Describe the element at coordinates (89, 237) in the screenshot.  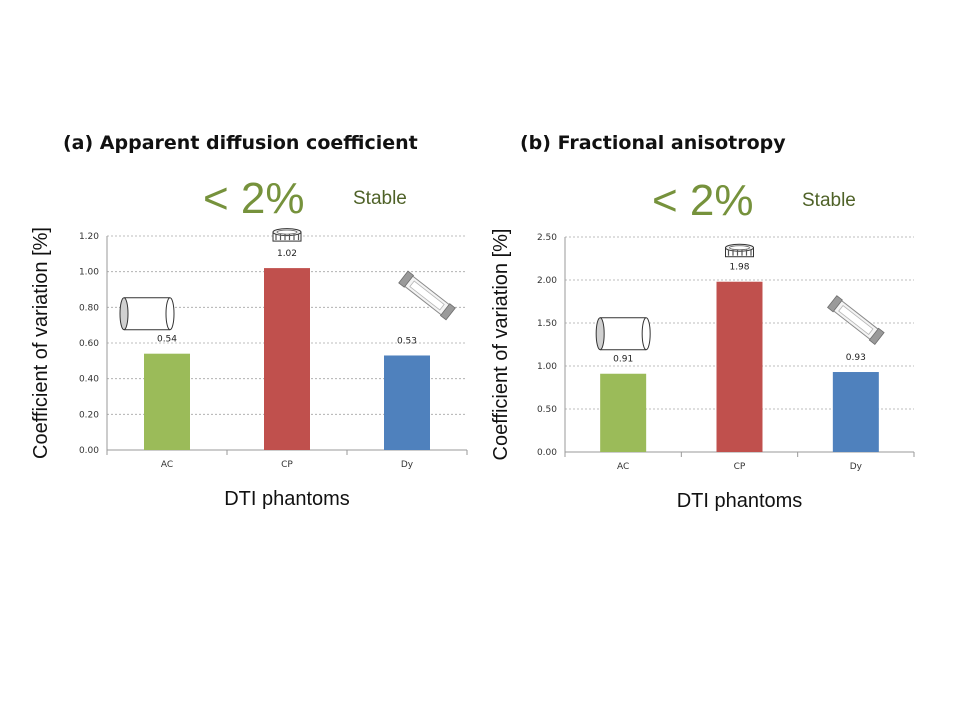
I see `y-tick-label: 1.20` at that location.